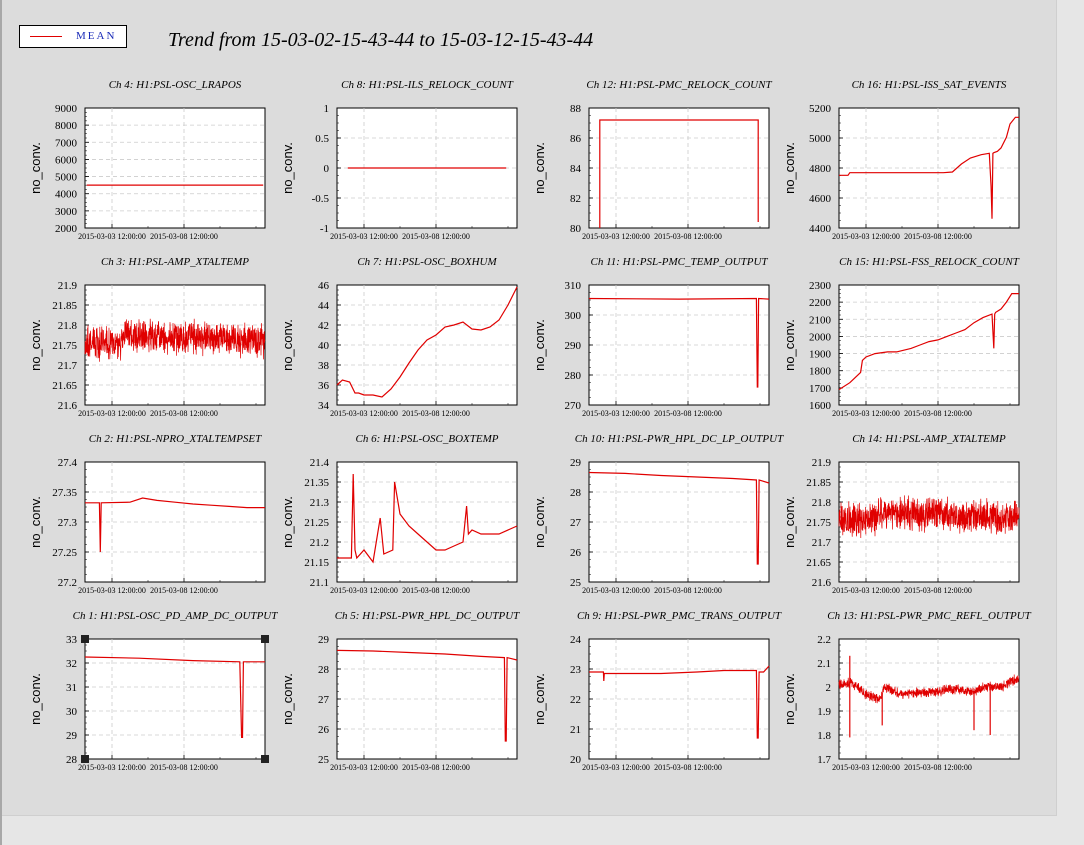 Image resolution: width=1084 pixels, height=845 pixels. What do you see at coordinates (72, 640) in the screenshot?
I see `y-tick-label: 33` at bounding box center [72, 640].